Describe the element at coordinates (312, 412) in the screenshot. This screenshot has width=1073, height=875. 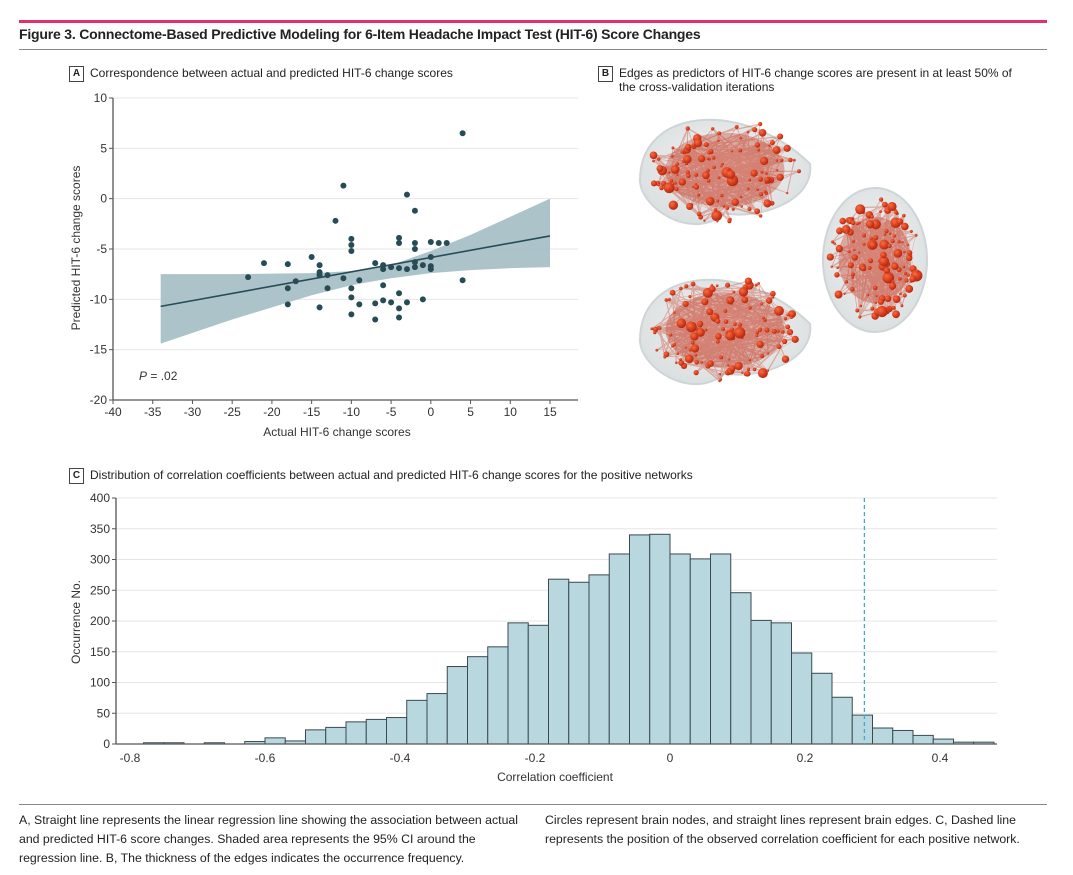
I see `tick-label-x: -15` at that location.